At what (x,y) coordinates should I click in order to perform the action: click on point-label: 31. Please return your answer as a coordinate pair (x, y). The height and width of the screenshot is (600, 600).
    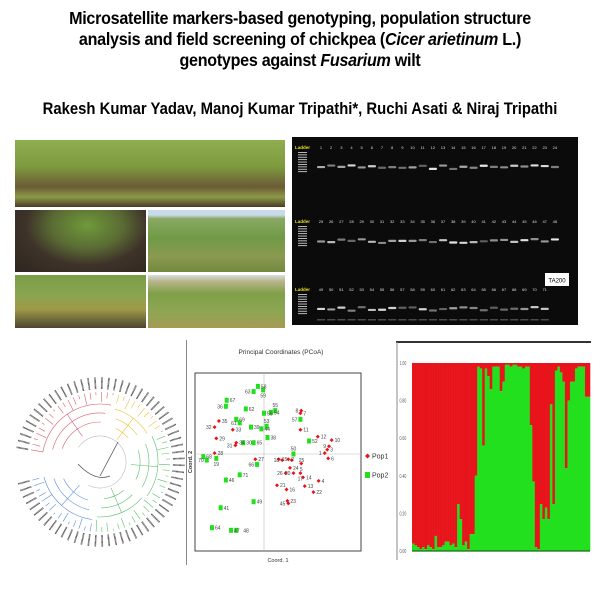
    Looking at the image, I should click on (230, 446).